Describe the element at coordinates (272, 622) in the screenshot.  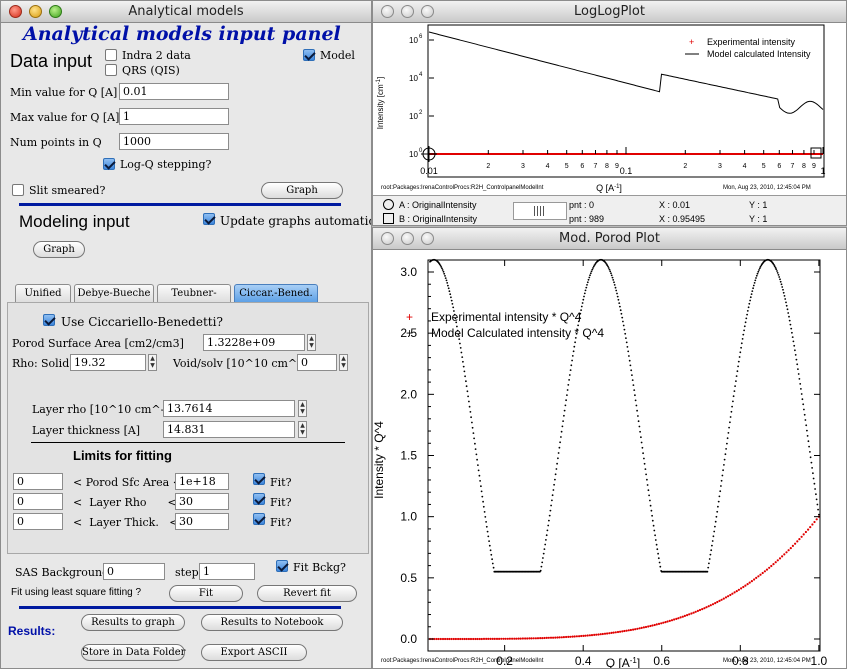
I see `results-to-notebook-button: Results to Notebook` at that location.